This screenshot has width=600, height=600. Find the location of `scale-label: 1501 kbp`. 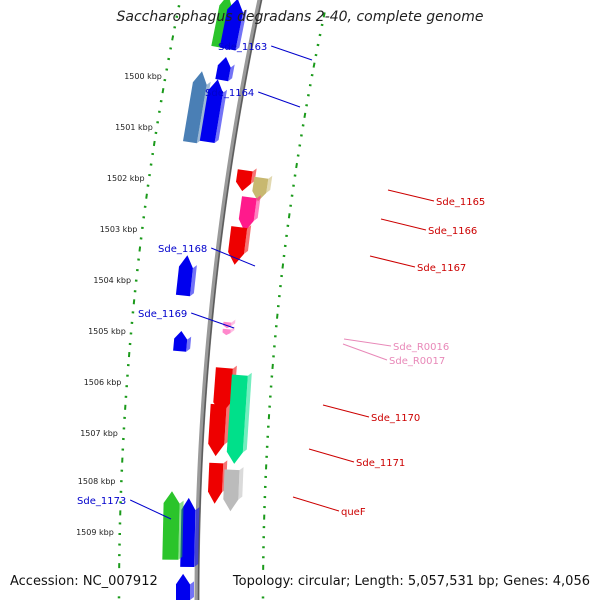

scale-label: 1501 kbp is located at coordinates (134, 127).